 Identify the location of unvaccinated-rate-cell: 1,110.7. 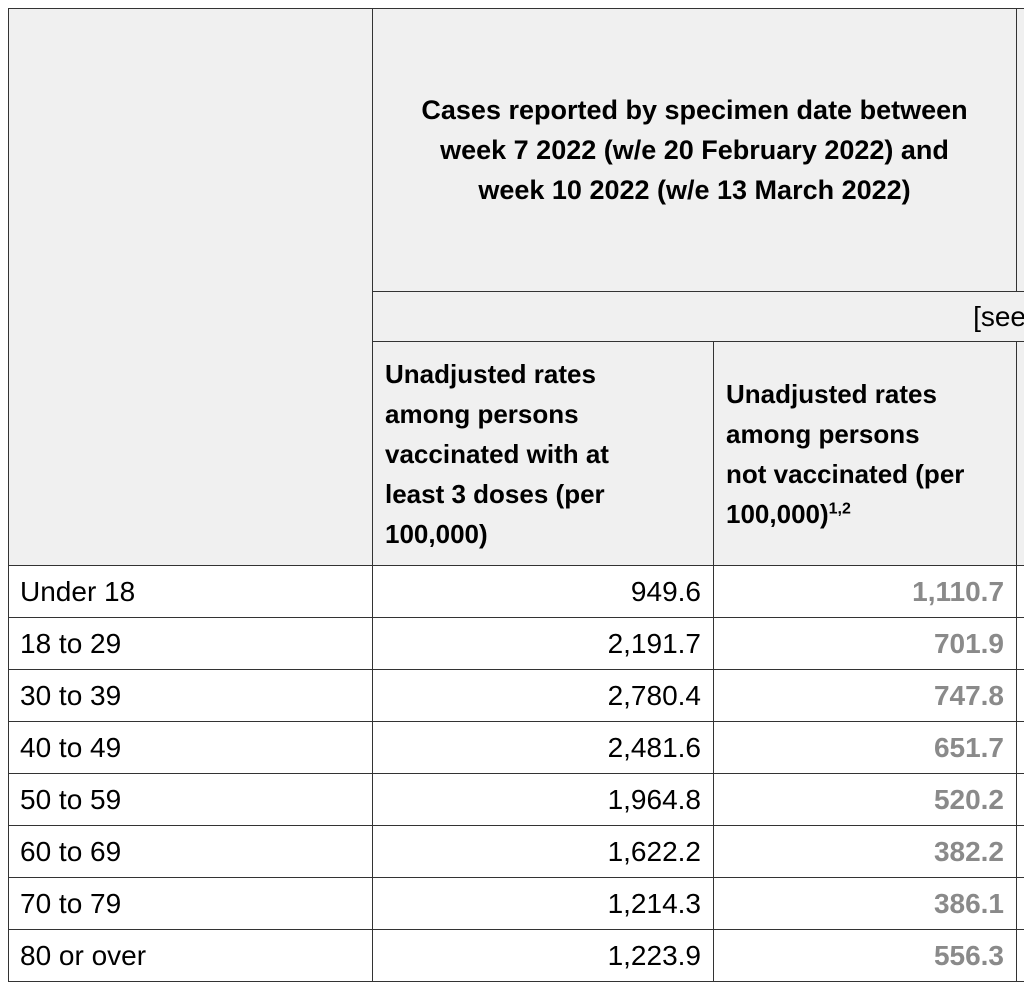
(865, 591).